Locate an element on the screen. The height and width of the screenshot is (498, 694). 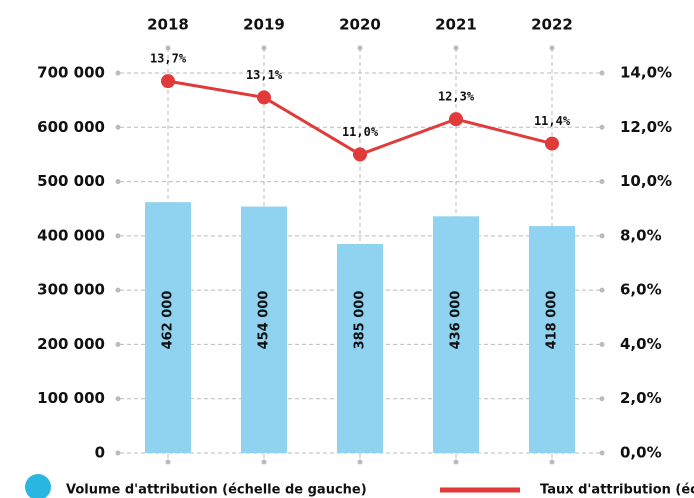
y-tick-label: 400 000 is located at coordinates (71, 235).